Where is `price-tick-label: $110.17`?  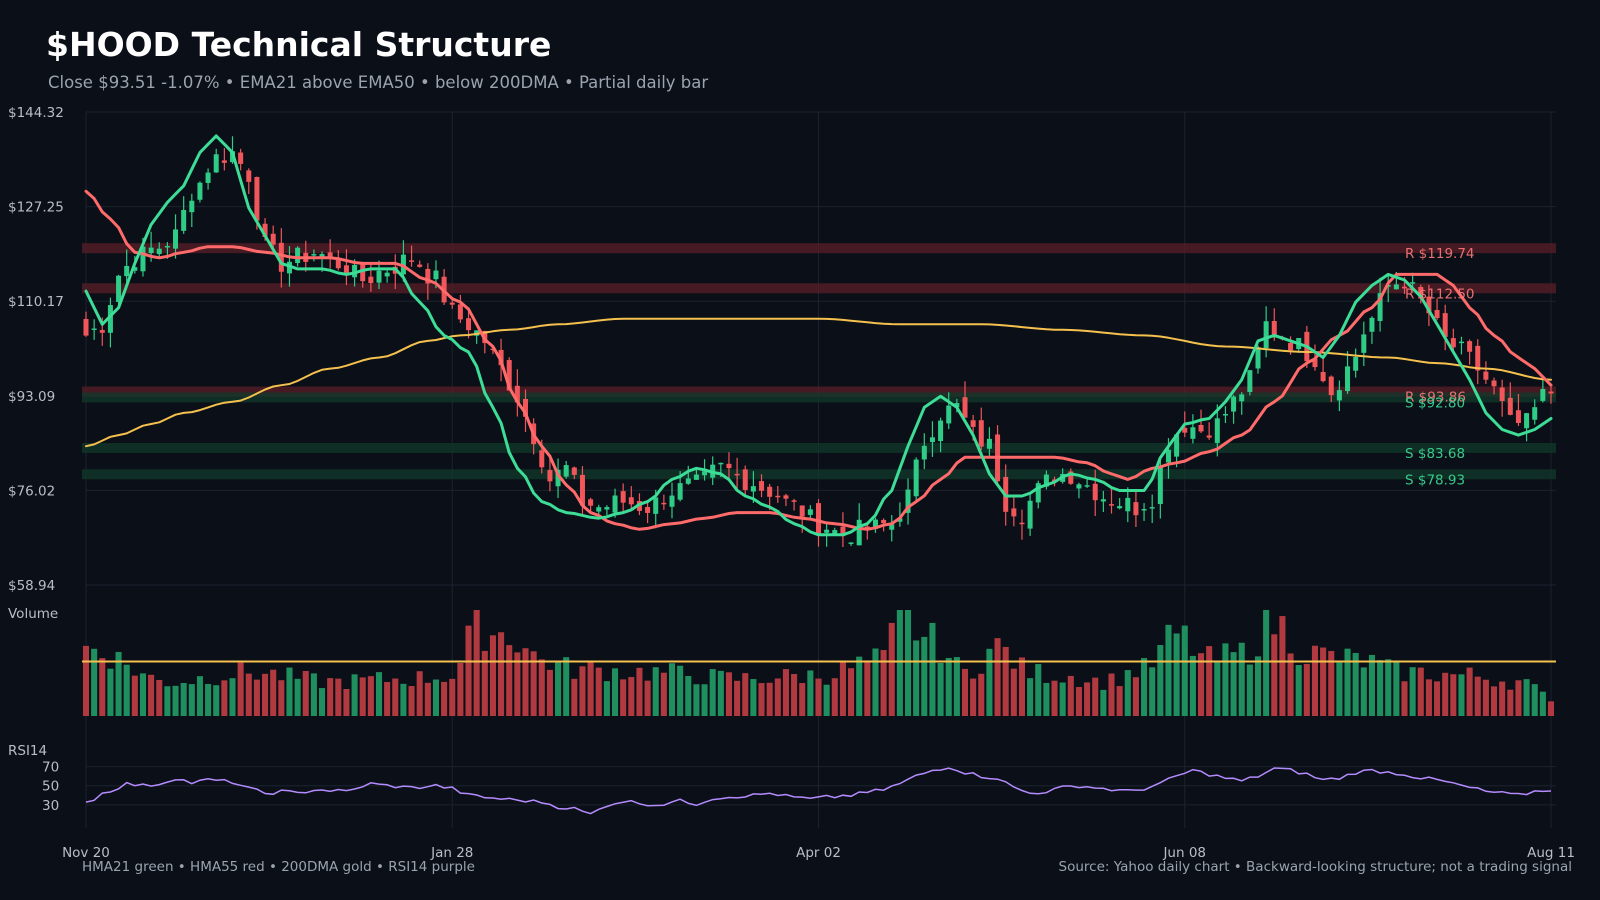
price-tick-label: $110.17 is located at coordinates (36, 302).